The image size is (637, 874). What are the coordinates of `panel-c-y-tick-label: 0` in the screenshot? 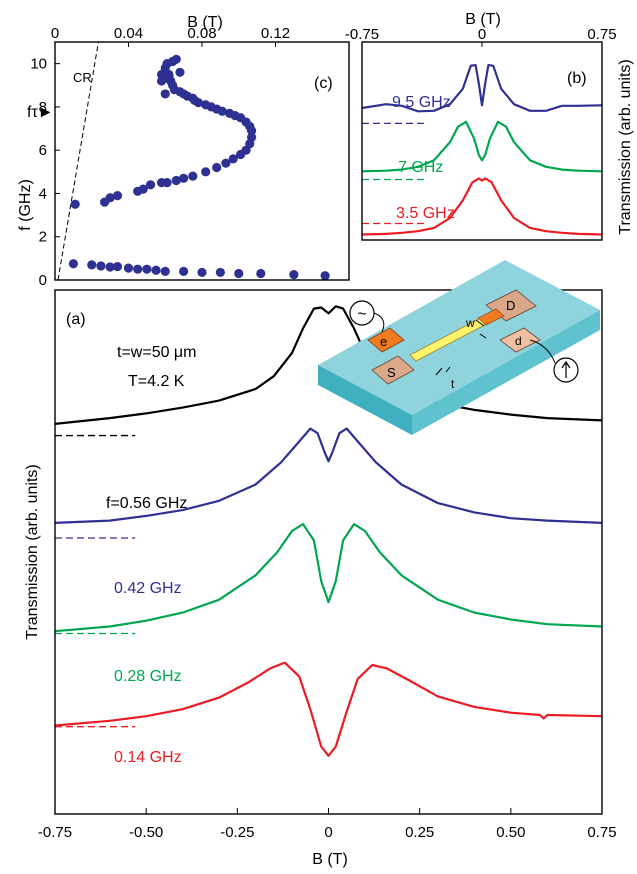 It's located at (43, 280).